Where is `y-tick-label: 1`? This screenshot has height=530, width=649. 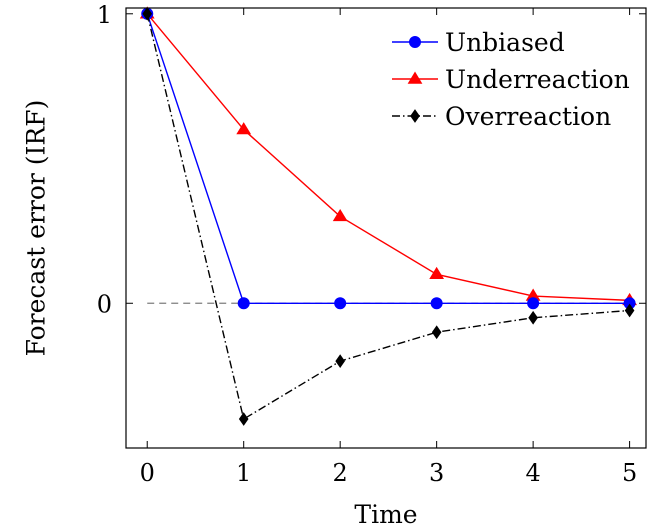 y-tick-label: 1 is located at coordinates (104, 15).